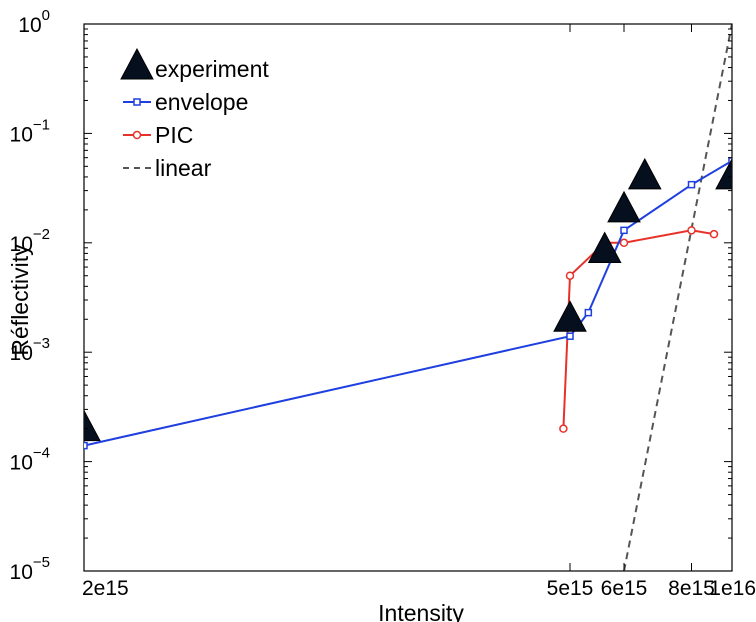 This screenshot has height=622, width=756. I want to click on y-tick-label: 10⁻¹, so click(30, 131).